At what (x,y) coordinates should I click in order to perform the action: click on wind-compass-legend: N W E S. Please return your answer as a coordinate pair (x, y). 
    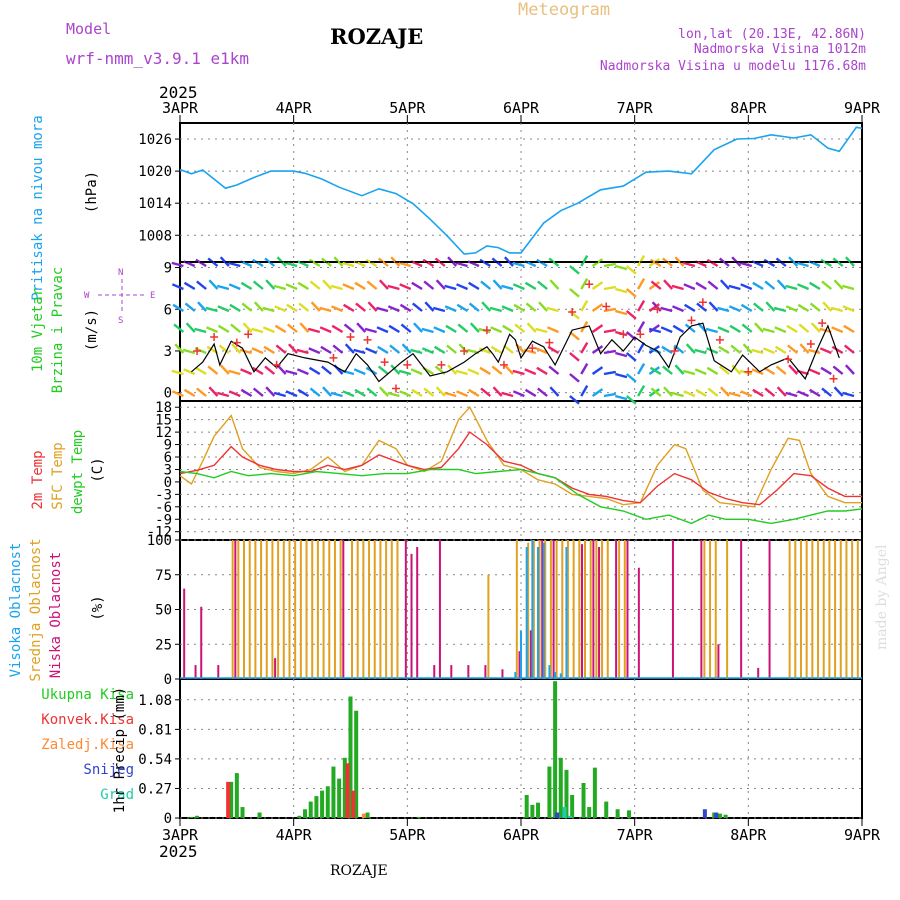
    Looking at the image, I should click on (119, 297).